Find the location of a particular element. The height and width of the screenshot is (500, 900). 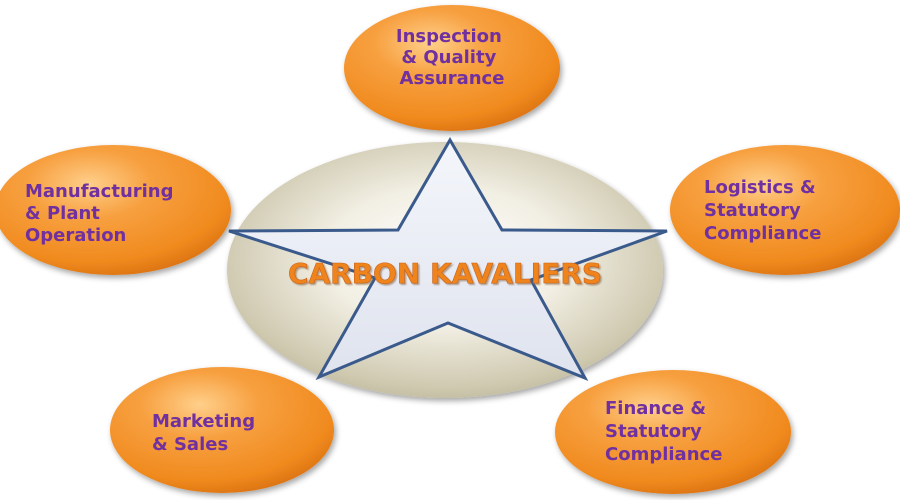

node-inspection-line-1: Inspection is located at coordinates (449, 36).